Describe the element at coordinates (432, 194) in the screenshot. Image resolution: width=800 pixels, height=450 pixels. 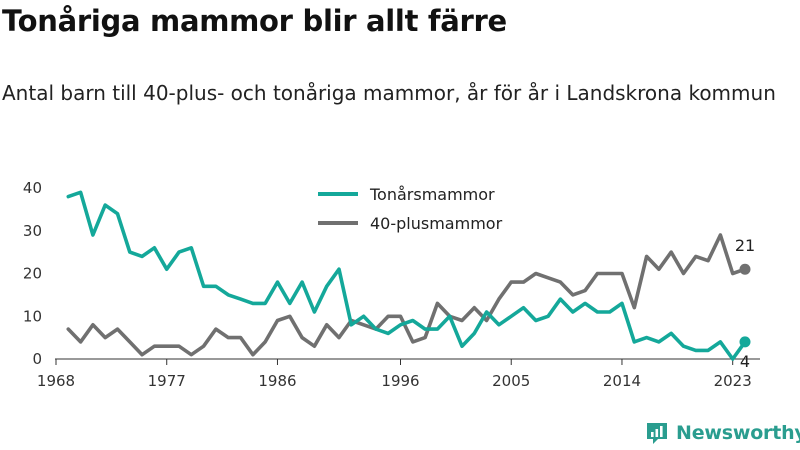
I see `legend-label: Tonårsmammor` at that location.